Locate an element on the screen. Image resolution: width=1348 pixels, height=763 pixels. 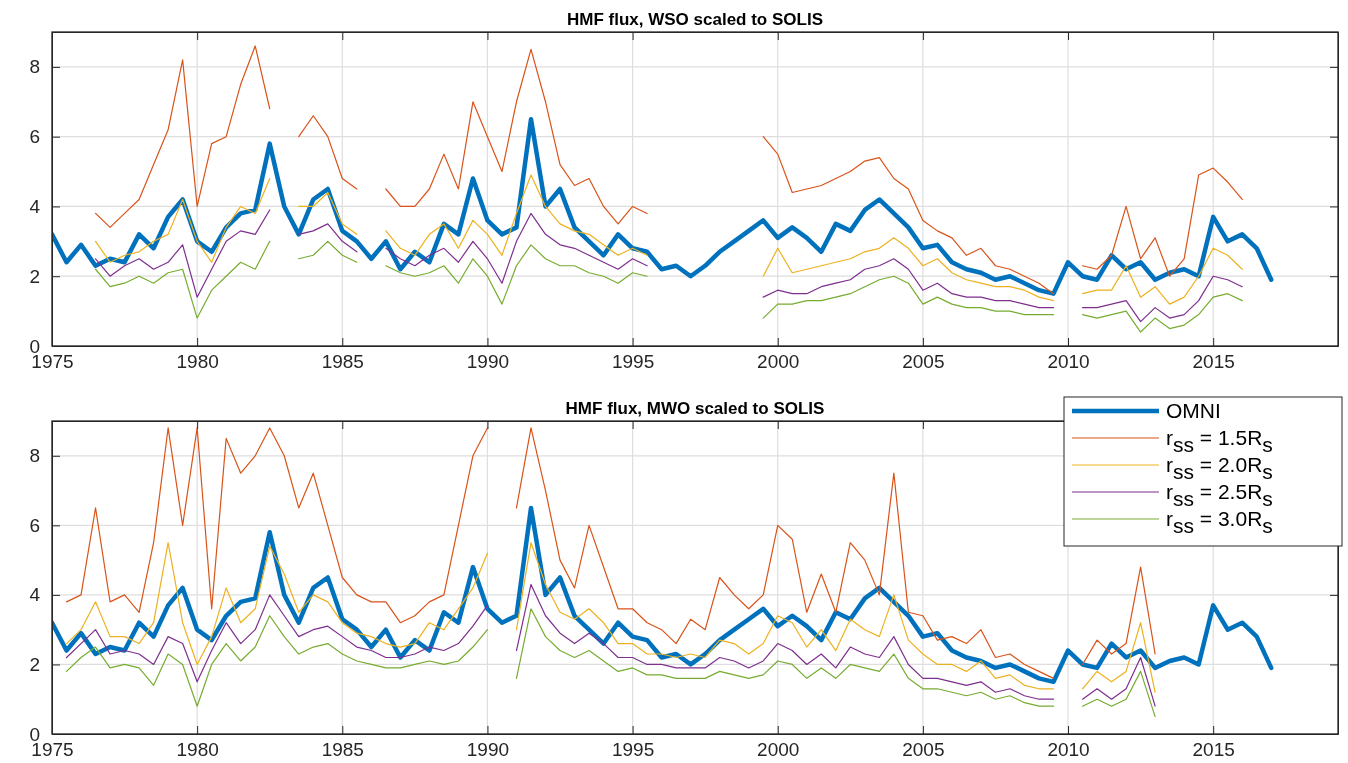
legend-label: OMNI is located at coordinates (1193, 410).